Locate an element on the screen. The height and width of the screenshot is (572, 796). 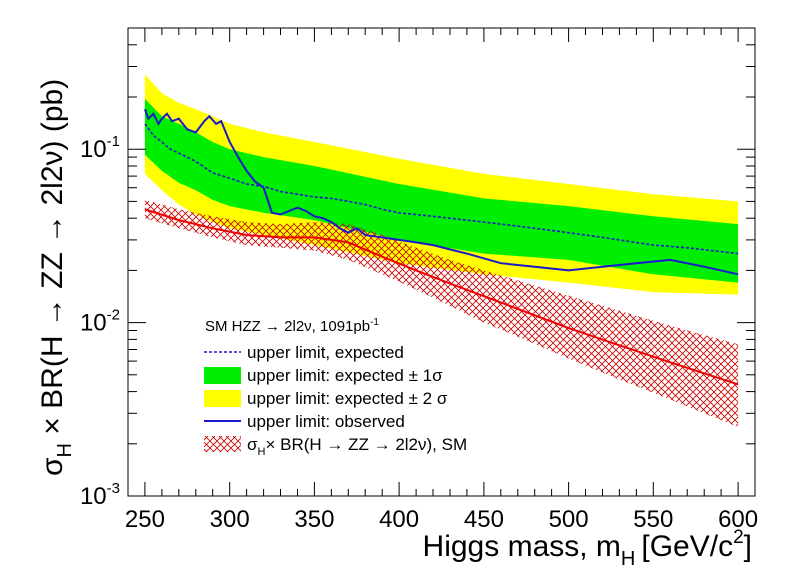
y-axis-title: σH × BR(H → ZZ → 2l2ν) (pb) is located at coordinates (56, 277).